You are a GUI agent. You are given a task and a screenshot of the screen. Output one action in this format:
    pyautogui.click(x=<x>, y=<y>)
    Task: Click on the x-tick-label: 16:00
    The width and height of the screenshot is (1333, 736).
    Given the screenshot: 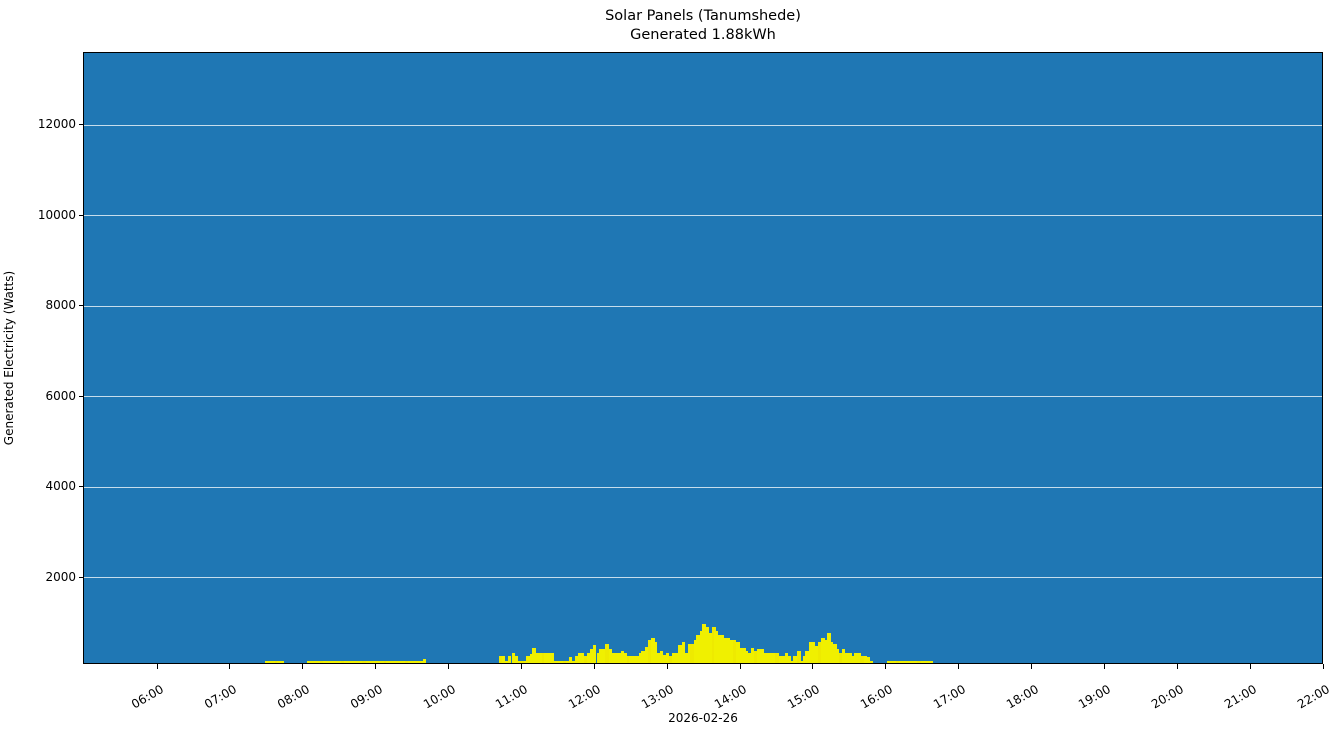 What is the action you would take?
    pyautogui.click(x=876, y=697)
    